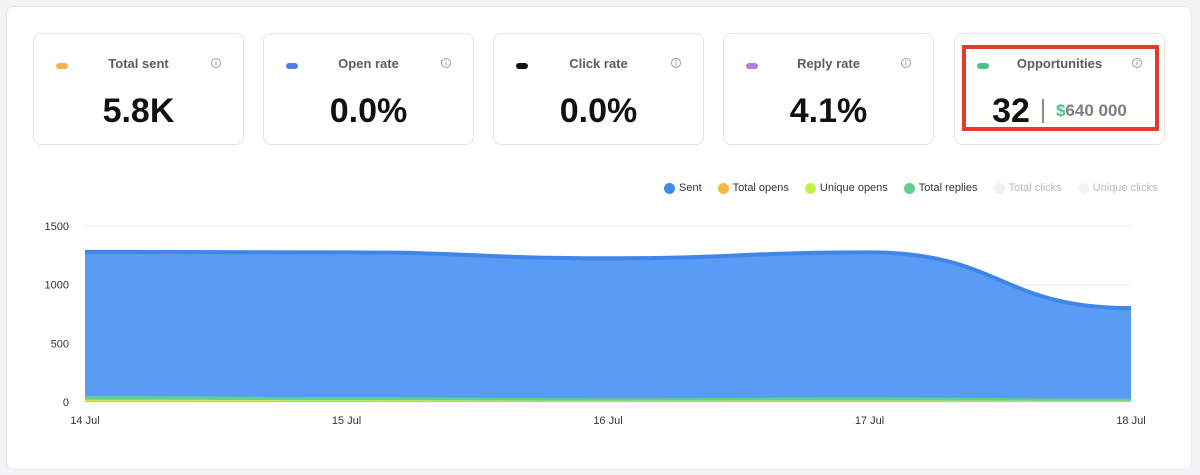  Describe the element at coordinates (1096, 110) in the screenshot. I see `amount-value: 640 000` at that location.